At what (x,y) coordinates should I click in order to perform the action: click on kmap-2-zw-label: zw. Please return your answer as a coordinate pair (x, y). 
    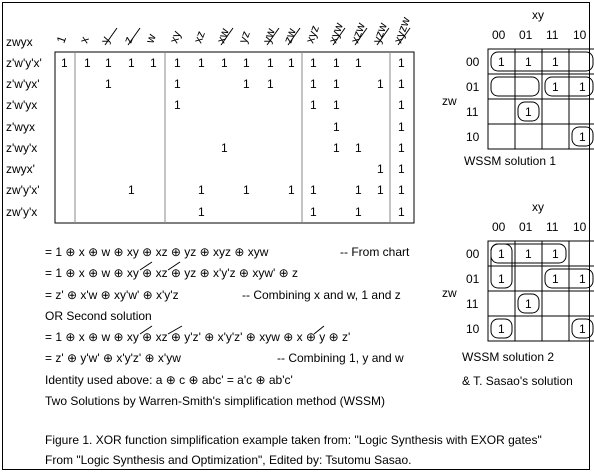
    Looking at the image, I should click on (449, 293).